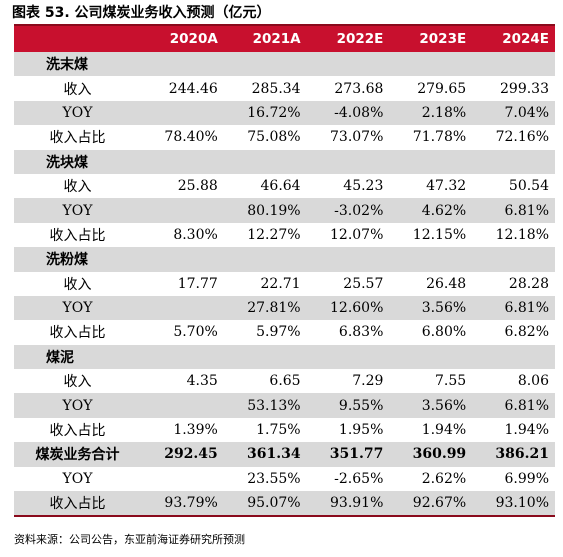 The width and height of the screenshot is (563, 557). Describe the element at coordinates (274, 478) in the screenshot. I see `value-cell: 23.55%` at that location.